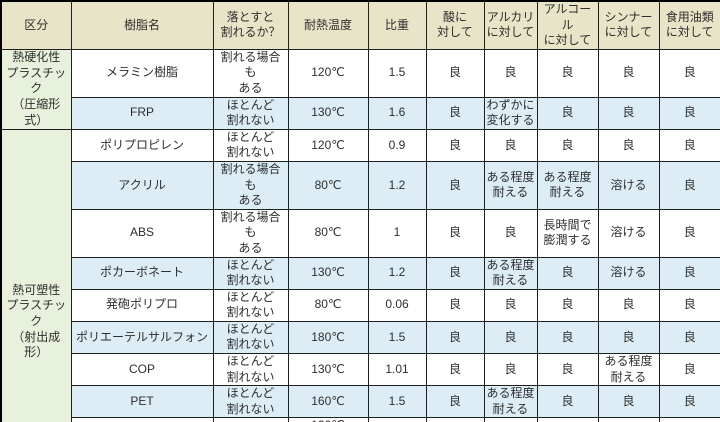 Image resolution: width=720 pixels, height=422 pixels. What do you see at coordinates (628, 25) in the screenshot?
I see `col-header-thinner: シンナー に対して` at bounding box center [628, 25].